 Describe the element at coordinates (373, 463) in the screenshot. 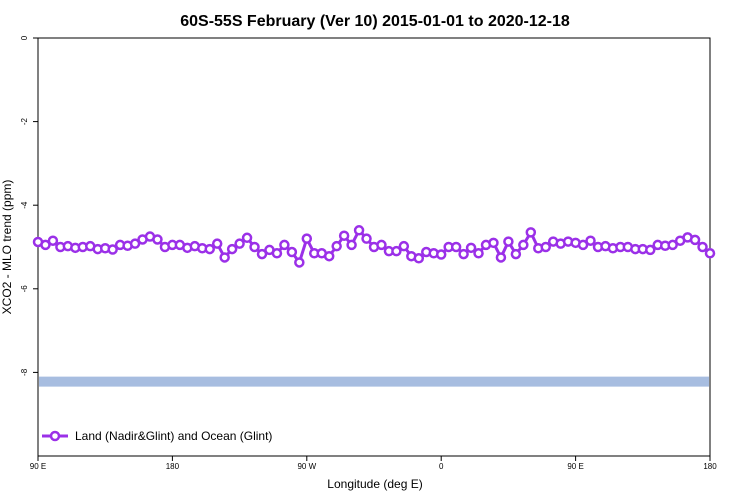

I see `x-axis: 90 E 180 90 W 0 90 E 180` at that location.